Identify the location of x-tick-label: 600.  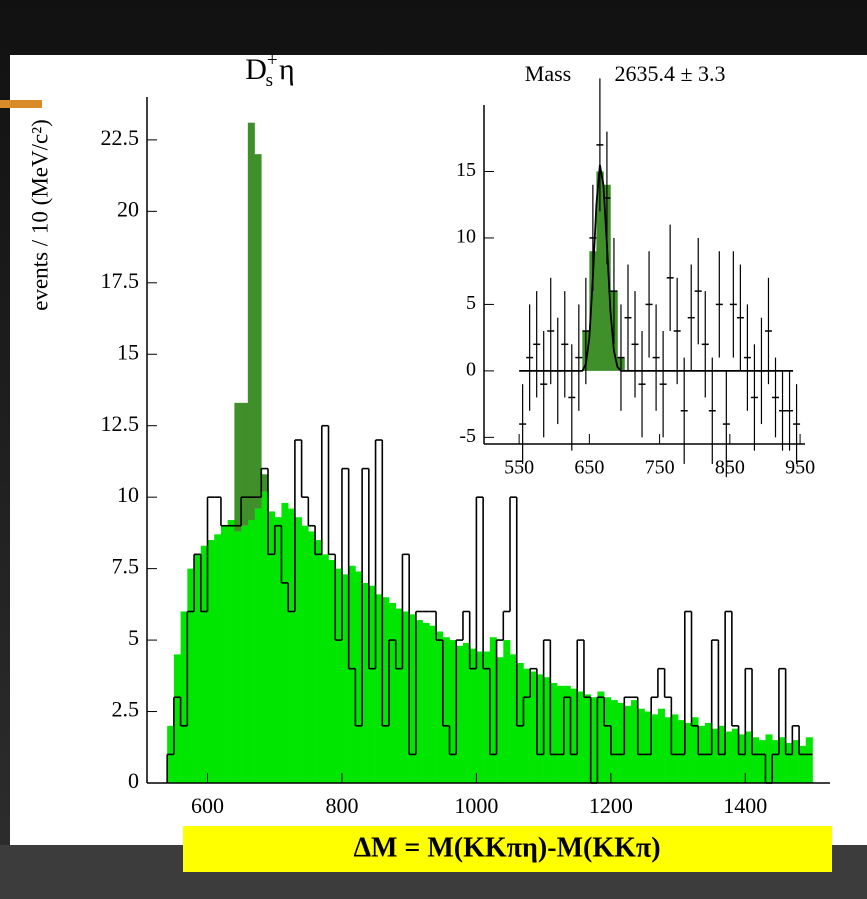
(207, 805).